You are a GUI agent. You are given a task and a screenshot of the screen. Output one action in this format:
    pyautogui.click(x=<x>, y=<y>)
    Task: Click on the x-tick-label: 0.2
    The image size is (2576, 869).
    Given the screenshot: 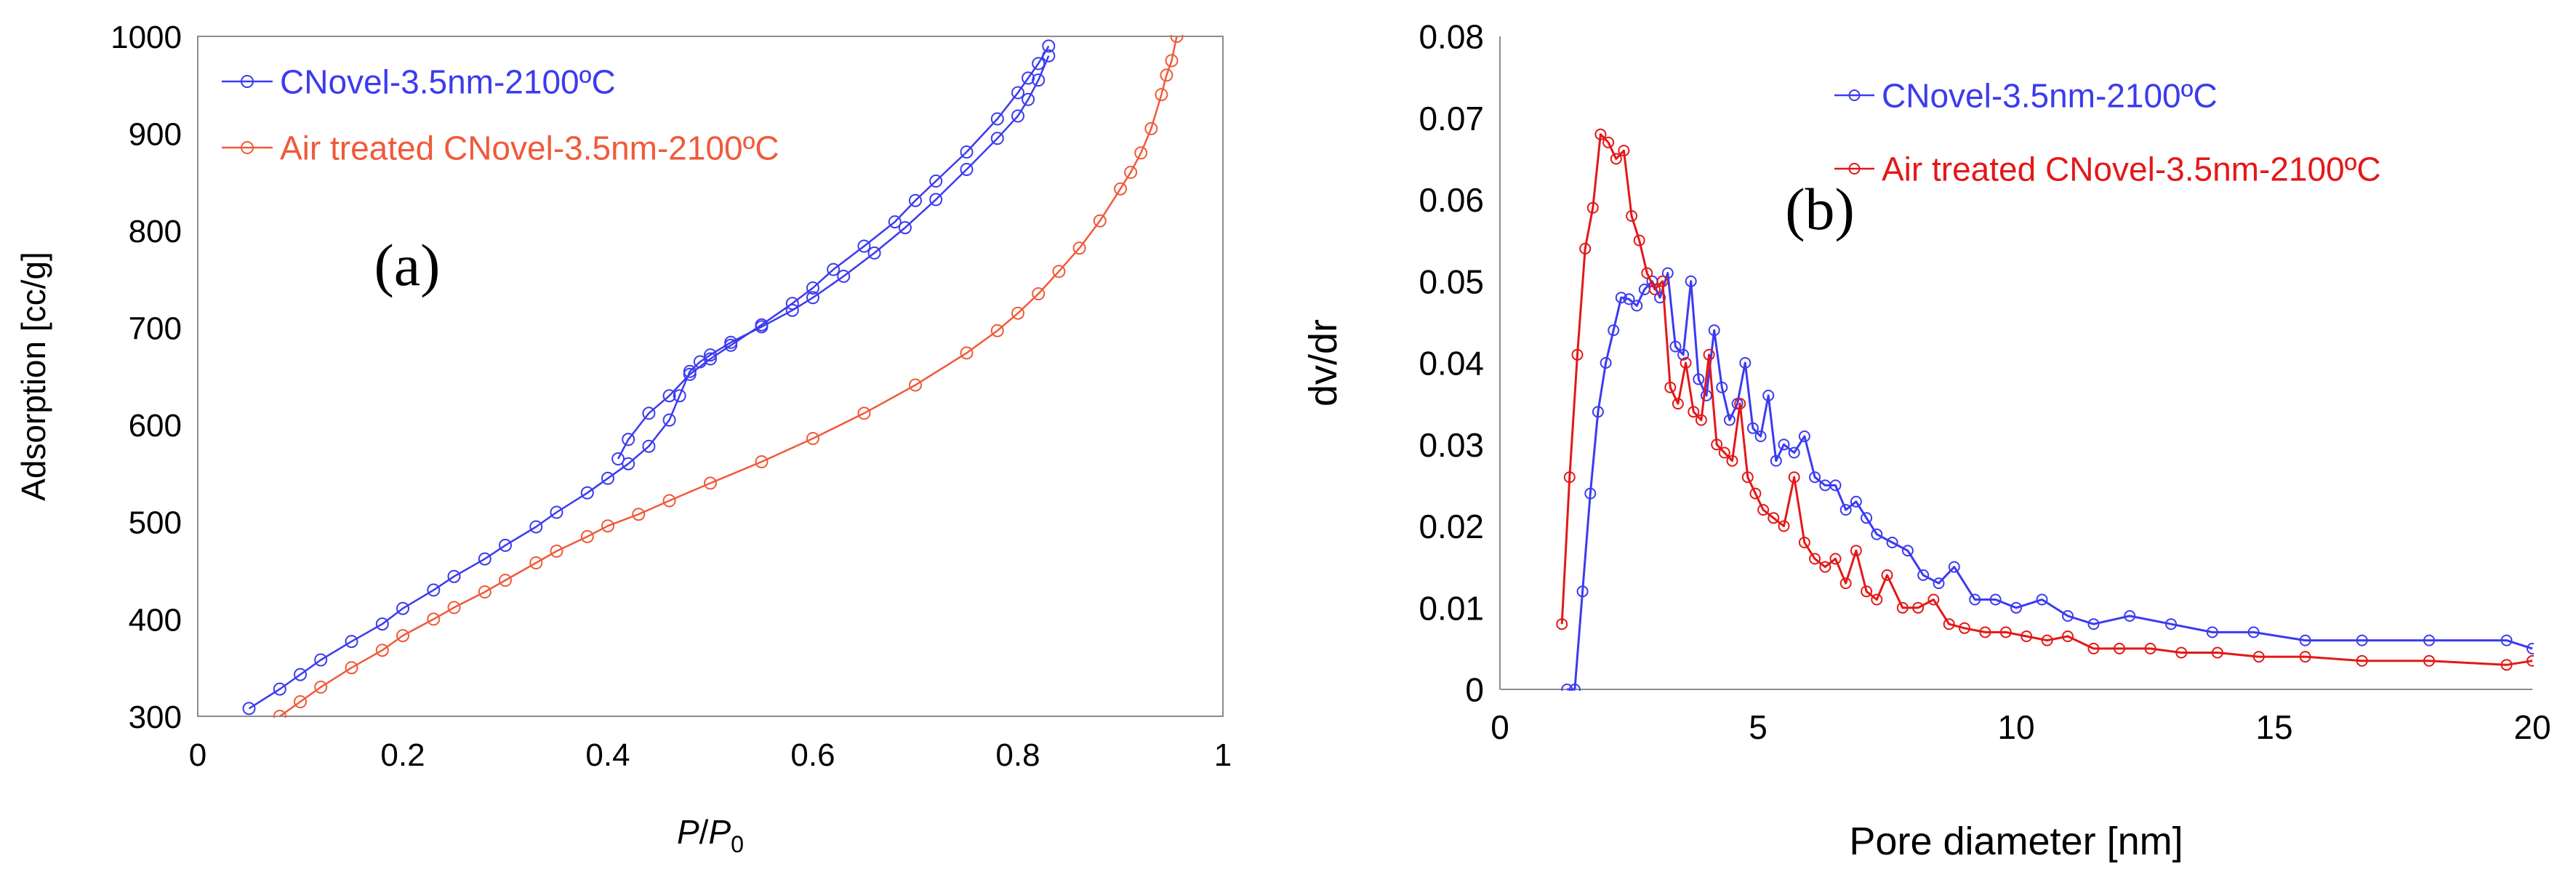 What is the action you would take?
    pyautogui.click(x=402, y=755)
    